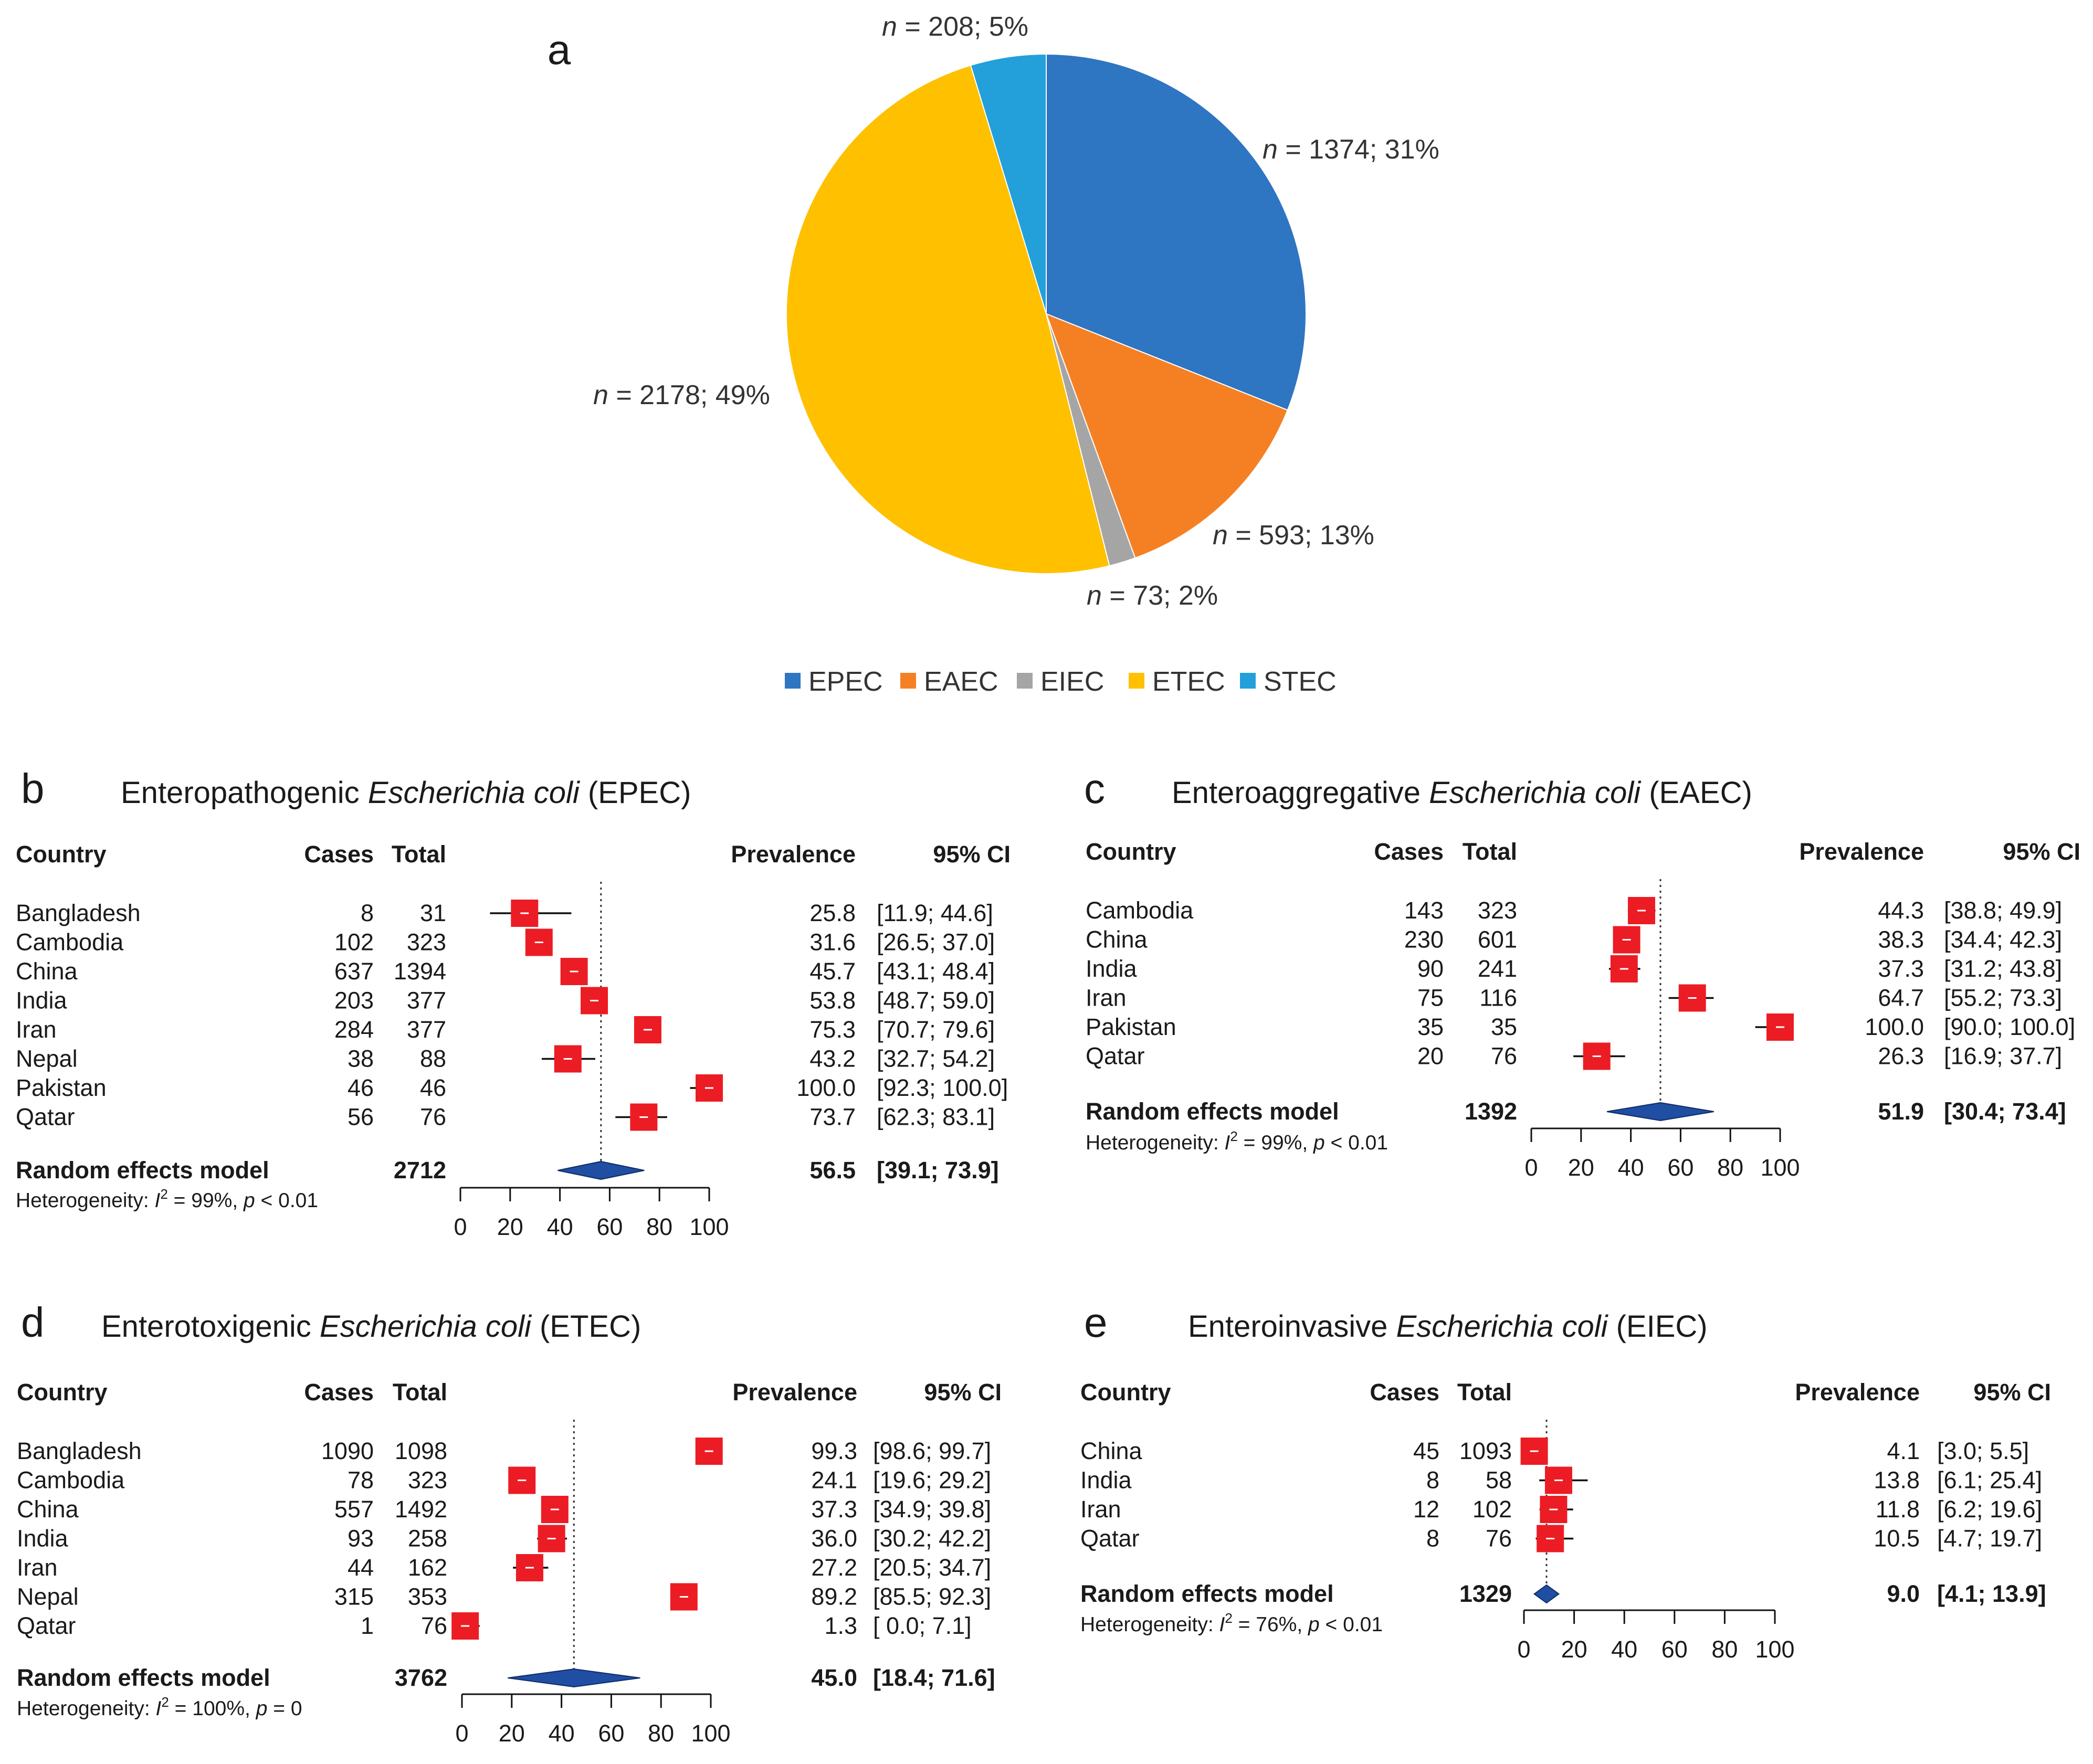  Describe the element at coordinates (1502, 1326) in the screenshot. I see `panel-title-italic: Escherichia coli` at that location.